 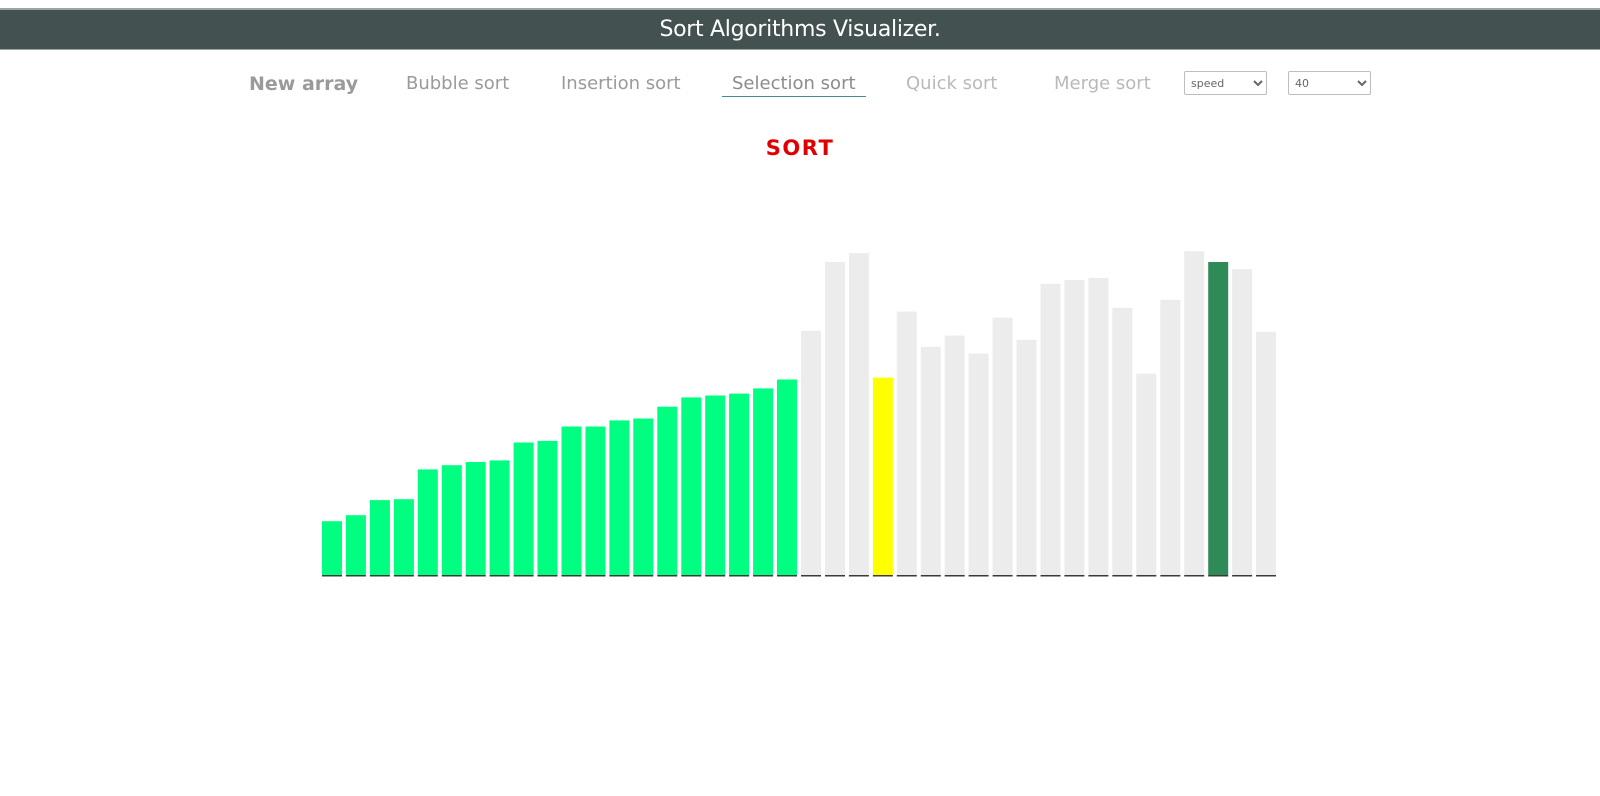 What do you see at coordinates (794, 85) in the screenshot?
I see `selection-sort-button: Selection sort` at bounding box center [794, 85].